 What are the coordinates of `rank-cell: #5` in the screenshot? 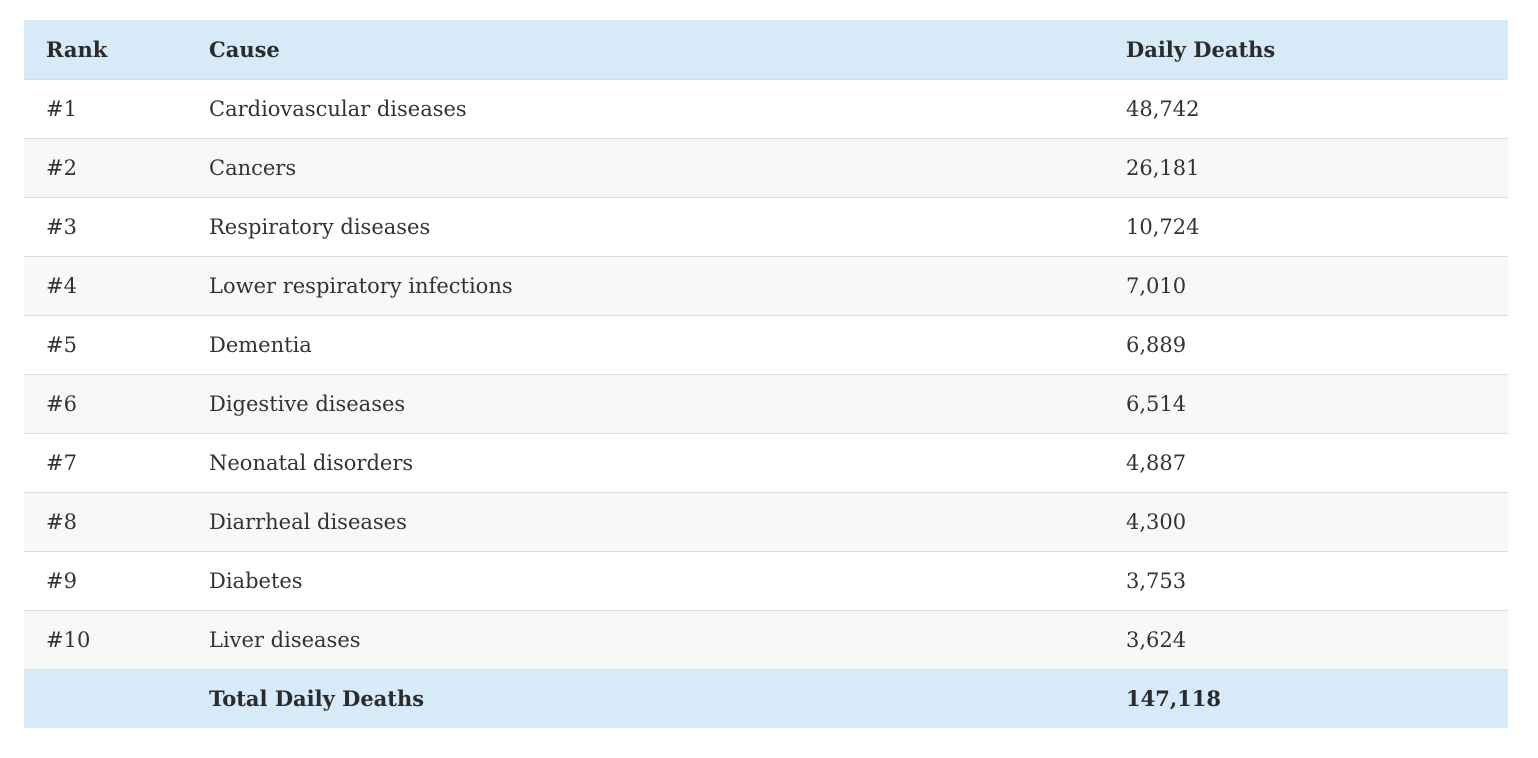 It's located at (61, 344).